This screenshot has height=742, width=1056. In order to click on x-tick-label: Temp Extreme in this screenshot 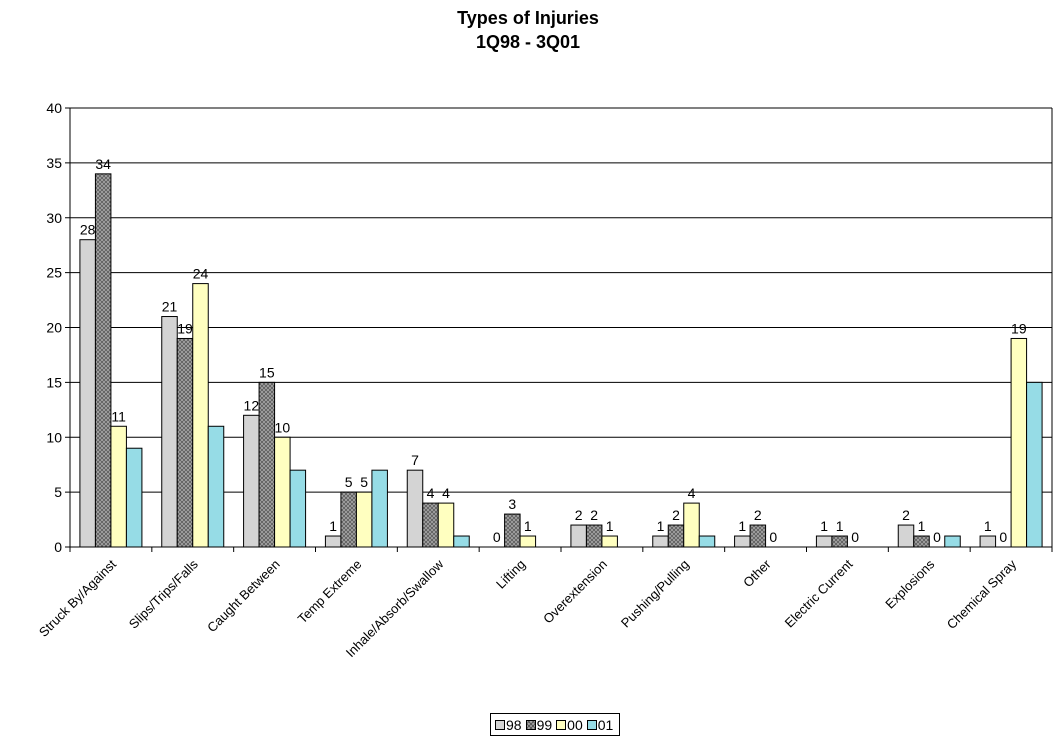, I will do `click(330, 592)`.